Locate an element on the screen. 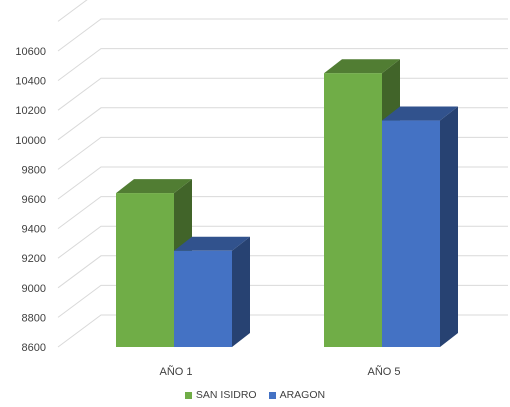 Image resolution: width=510 pixels, height=407 pixels. y-tick-label: 10400 is located at coordinates (30, 82).